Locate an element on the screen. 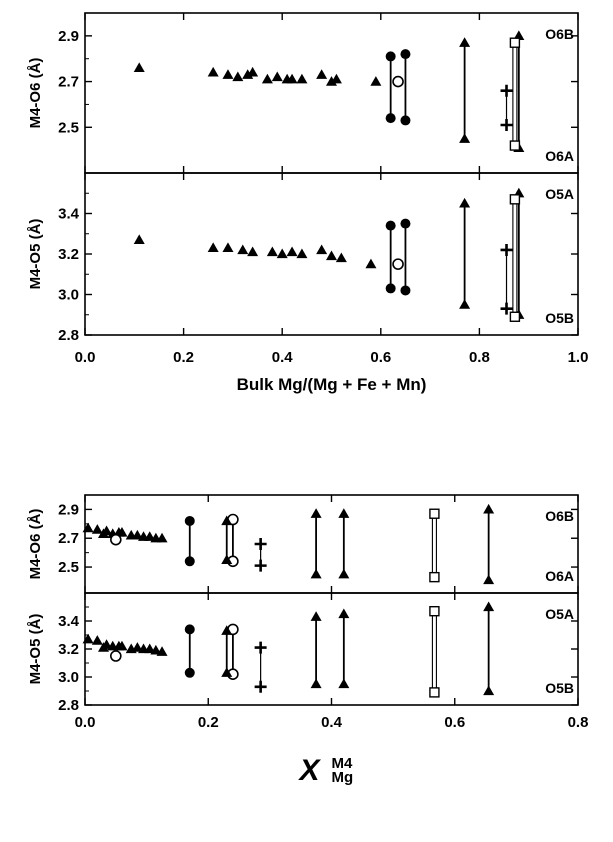  x-axis-label: Bulk Mg/(Mg + Fe + Mn) is located at coordinates (332, 384).